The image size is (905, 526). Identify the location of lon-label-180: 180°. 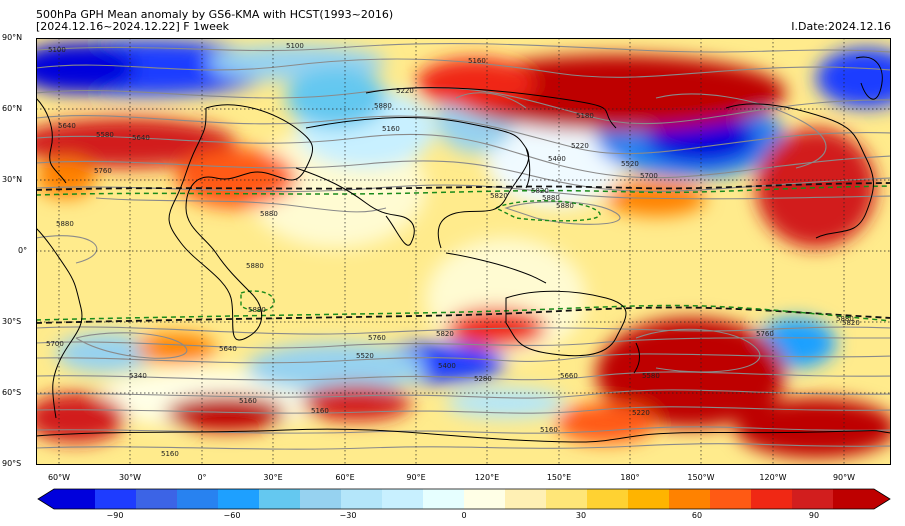
(630, 477).